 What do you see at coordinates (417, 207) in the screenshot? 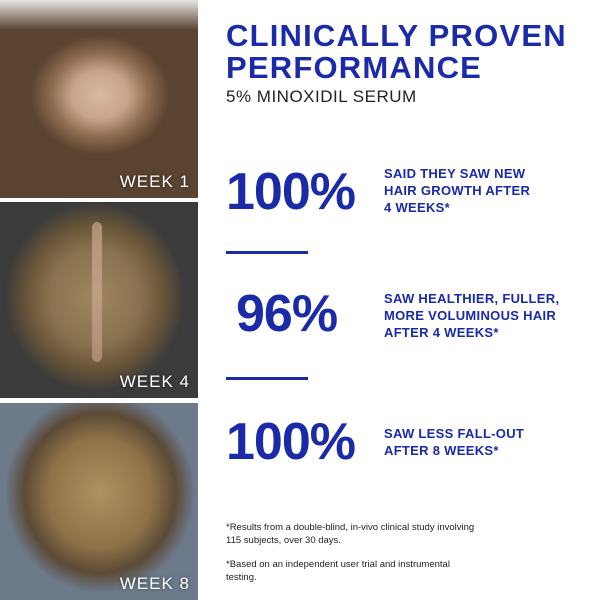
I see `desc-line: 4 WEEKS*` at bounding box center [417, 207].